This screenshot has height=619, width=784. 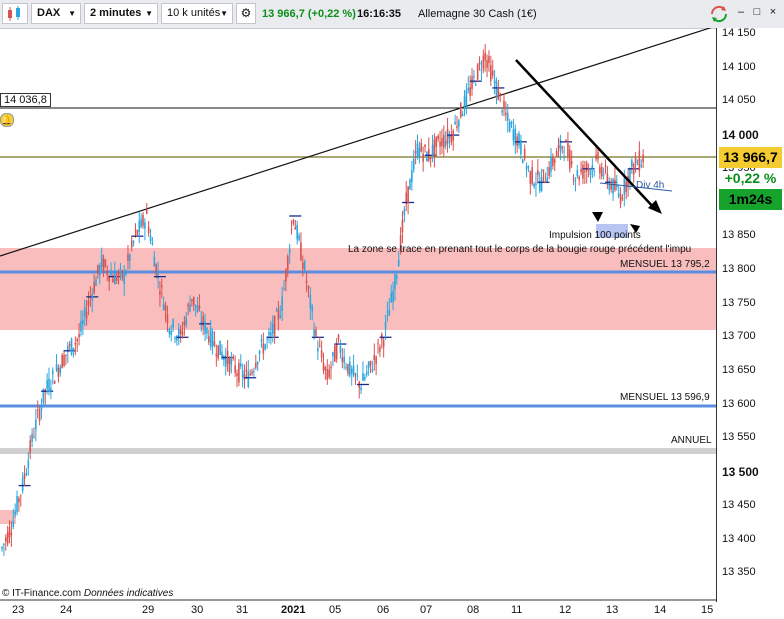 I want to click on x-tick-label: 06, so click(x=383, y=610).